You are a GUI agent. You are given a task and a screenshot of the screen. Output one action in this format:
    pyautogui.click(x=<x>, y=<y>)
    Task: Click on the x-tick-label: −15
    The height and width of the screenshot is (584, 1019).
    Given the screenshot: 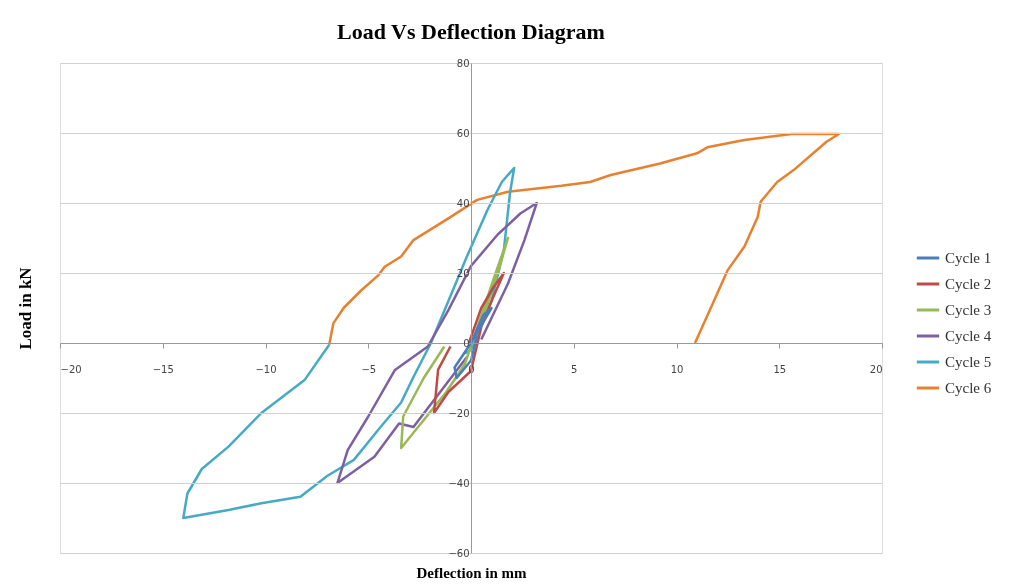 What is the action you would take?
    pyautogui.click(x=163, y=369)
    